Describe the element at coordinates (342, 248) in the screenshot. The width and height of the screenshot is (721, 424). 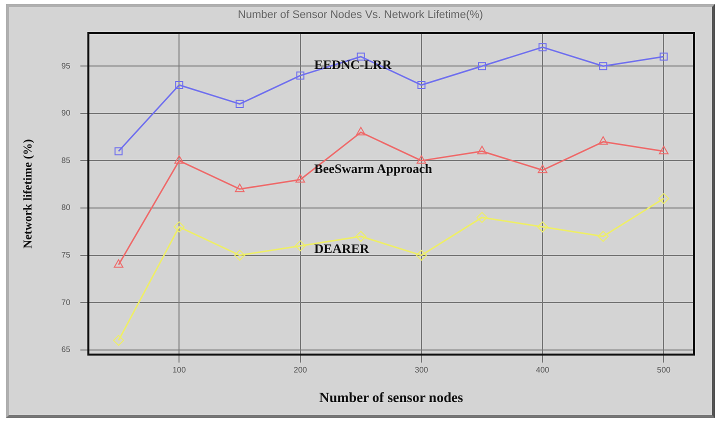
I see `series-label: DEARER` at that location.